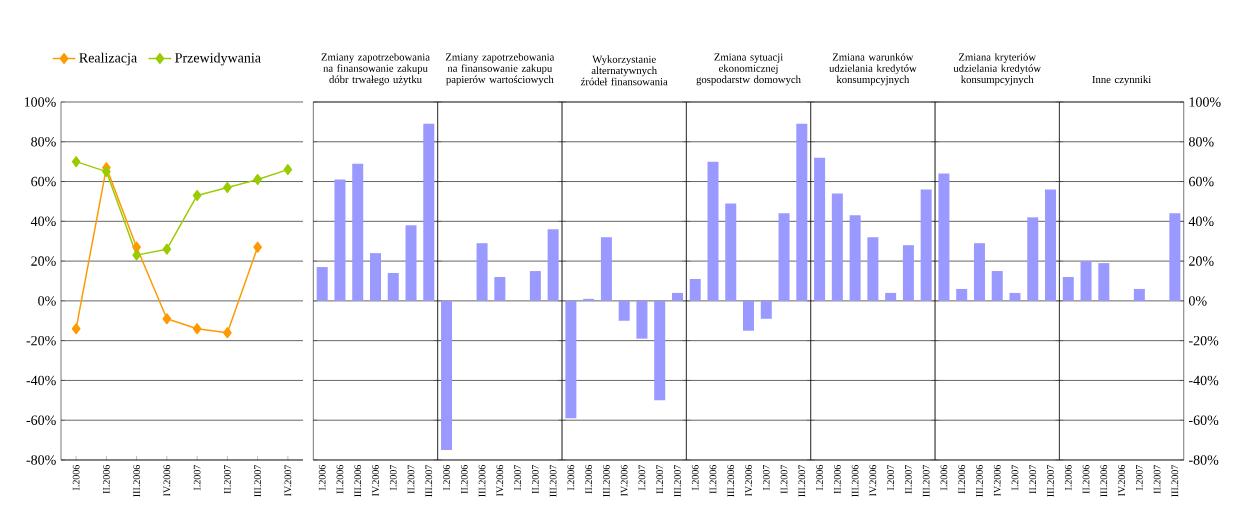  I want to click on chart-title: Zmiany zapotrzebowania na finansowanie zakupu dóbr trwałego użytku, so click(375, 69).